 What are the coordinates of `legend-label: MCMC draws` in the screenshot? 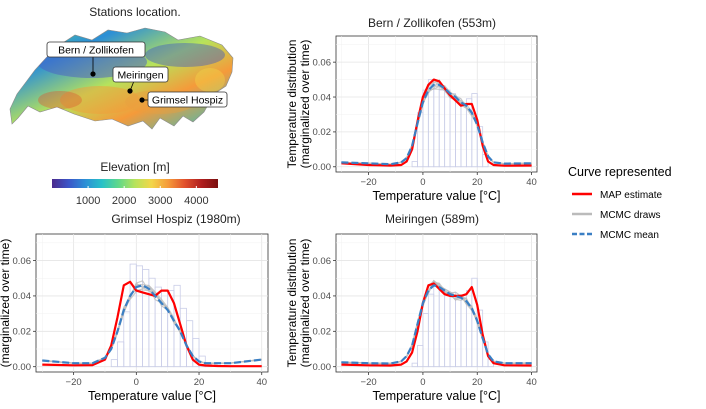 It's located at (630, 215).